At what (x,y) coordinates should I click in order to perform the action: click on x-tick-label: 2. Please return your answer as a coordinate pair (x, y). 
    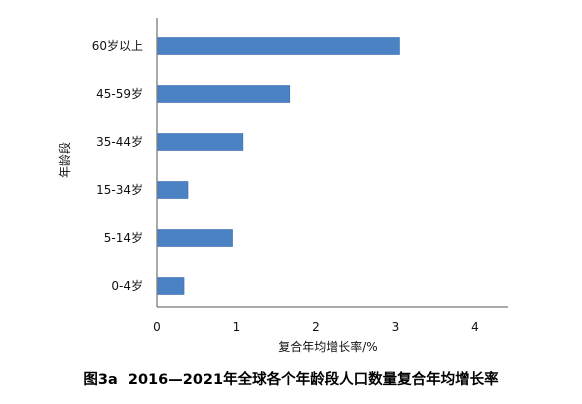
    Looking at the image, I should click on (316, 327).